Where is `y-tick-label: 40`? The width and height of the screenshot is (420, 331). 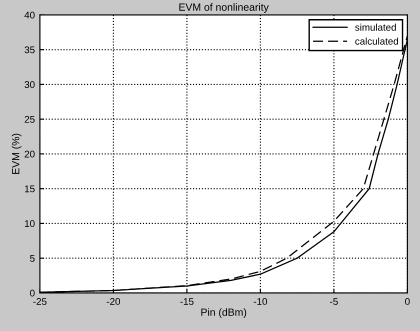 y-tick-label: 40 is located at coordinates (29, 15).